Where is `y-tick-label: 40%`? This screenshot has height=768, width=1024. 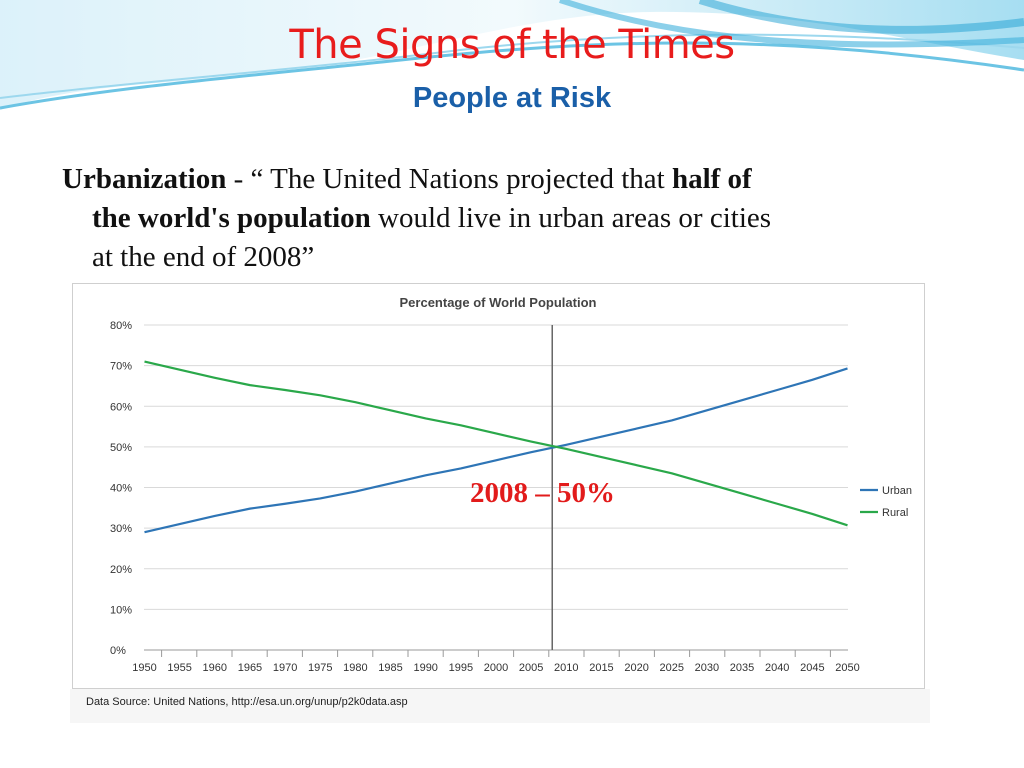
y-tick-label: 40% is located at coordinates (121, 489).